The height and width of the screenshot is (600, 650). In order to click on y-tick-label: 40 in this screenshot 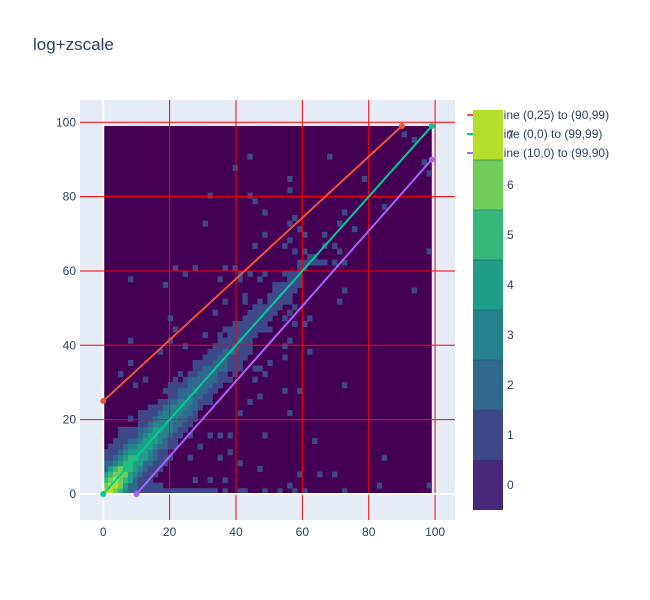, I will do `click(70, 345)`.